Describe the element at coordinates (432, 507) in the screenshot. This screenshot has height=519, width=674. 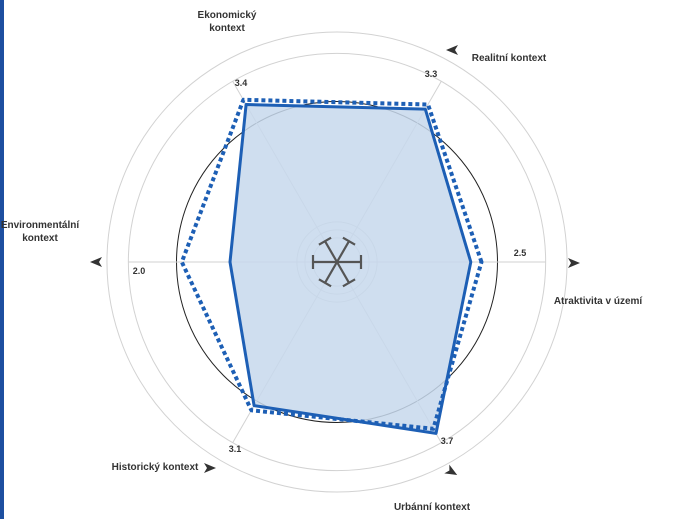
I see `axis-label: Urbánní kontext` at that location.